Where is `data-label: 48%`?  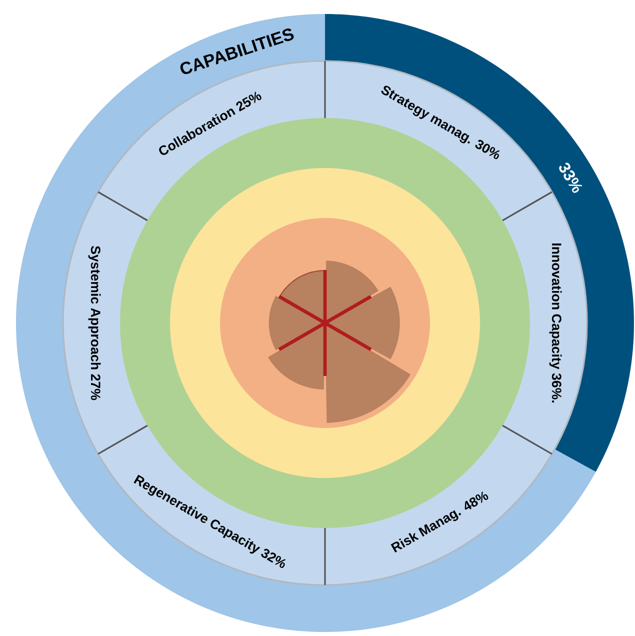
data-label: 48% is located at coordinates (476, 500).